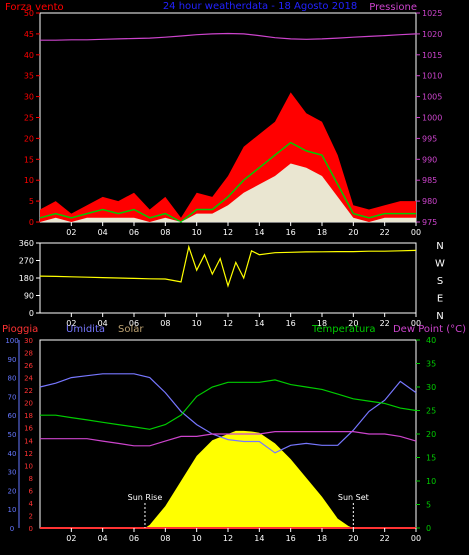 The image size is (469, 555). Describe the element at coordinates (228, 266) in the screenshot. I see `direction-series-line` at that location.